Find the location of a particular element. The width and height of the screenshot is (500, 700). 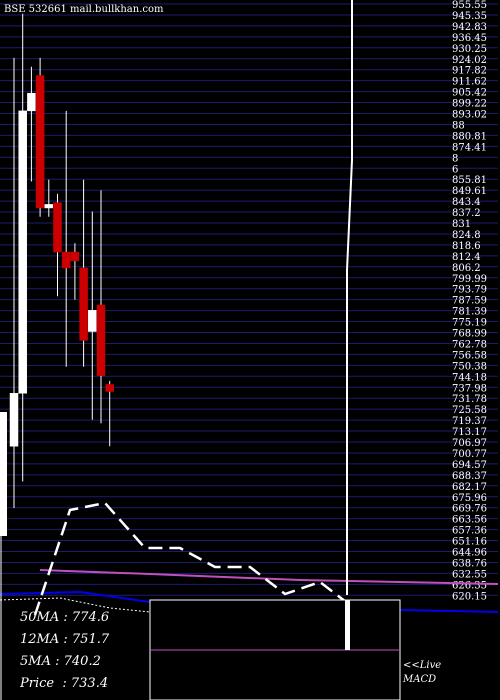

y-tick-label: 737.98 is located at coordinates (469, 388).